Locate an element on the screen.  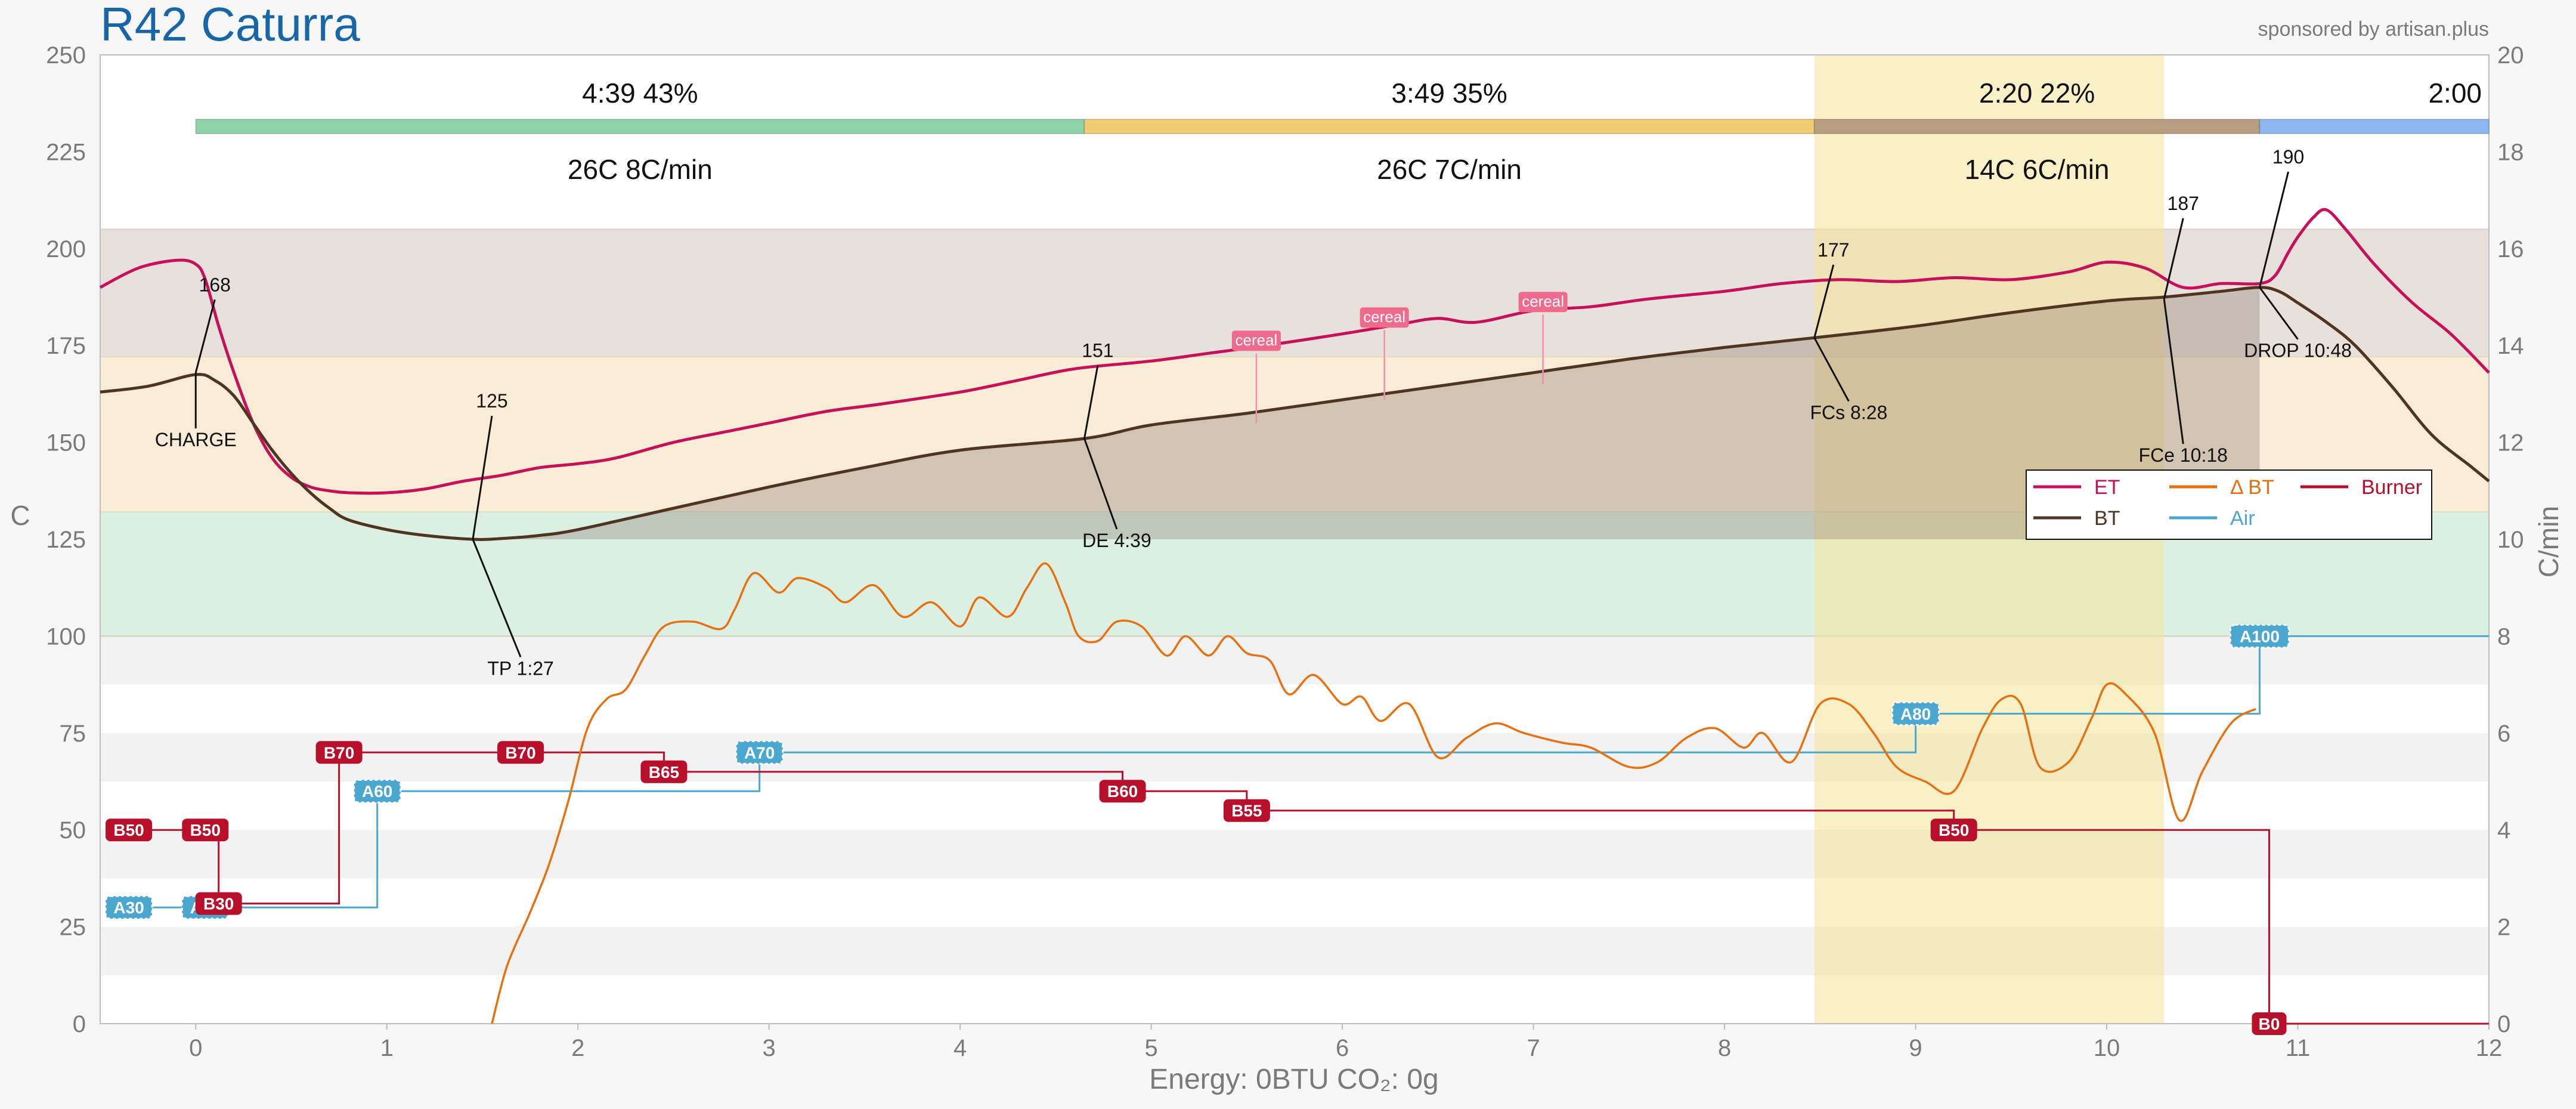
burner-event-badge-label: B0 is located at coordinates (2270, 1024).